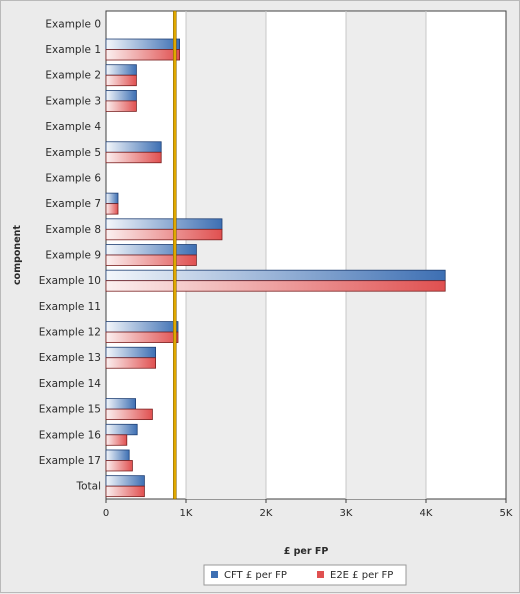 The width and height of the screenshot is (520, 594). I want to click on reference-line, so click(175, 255).